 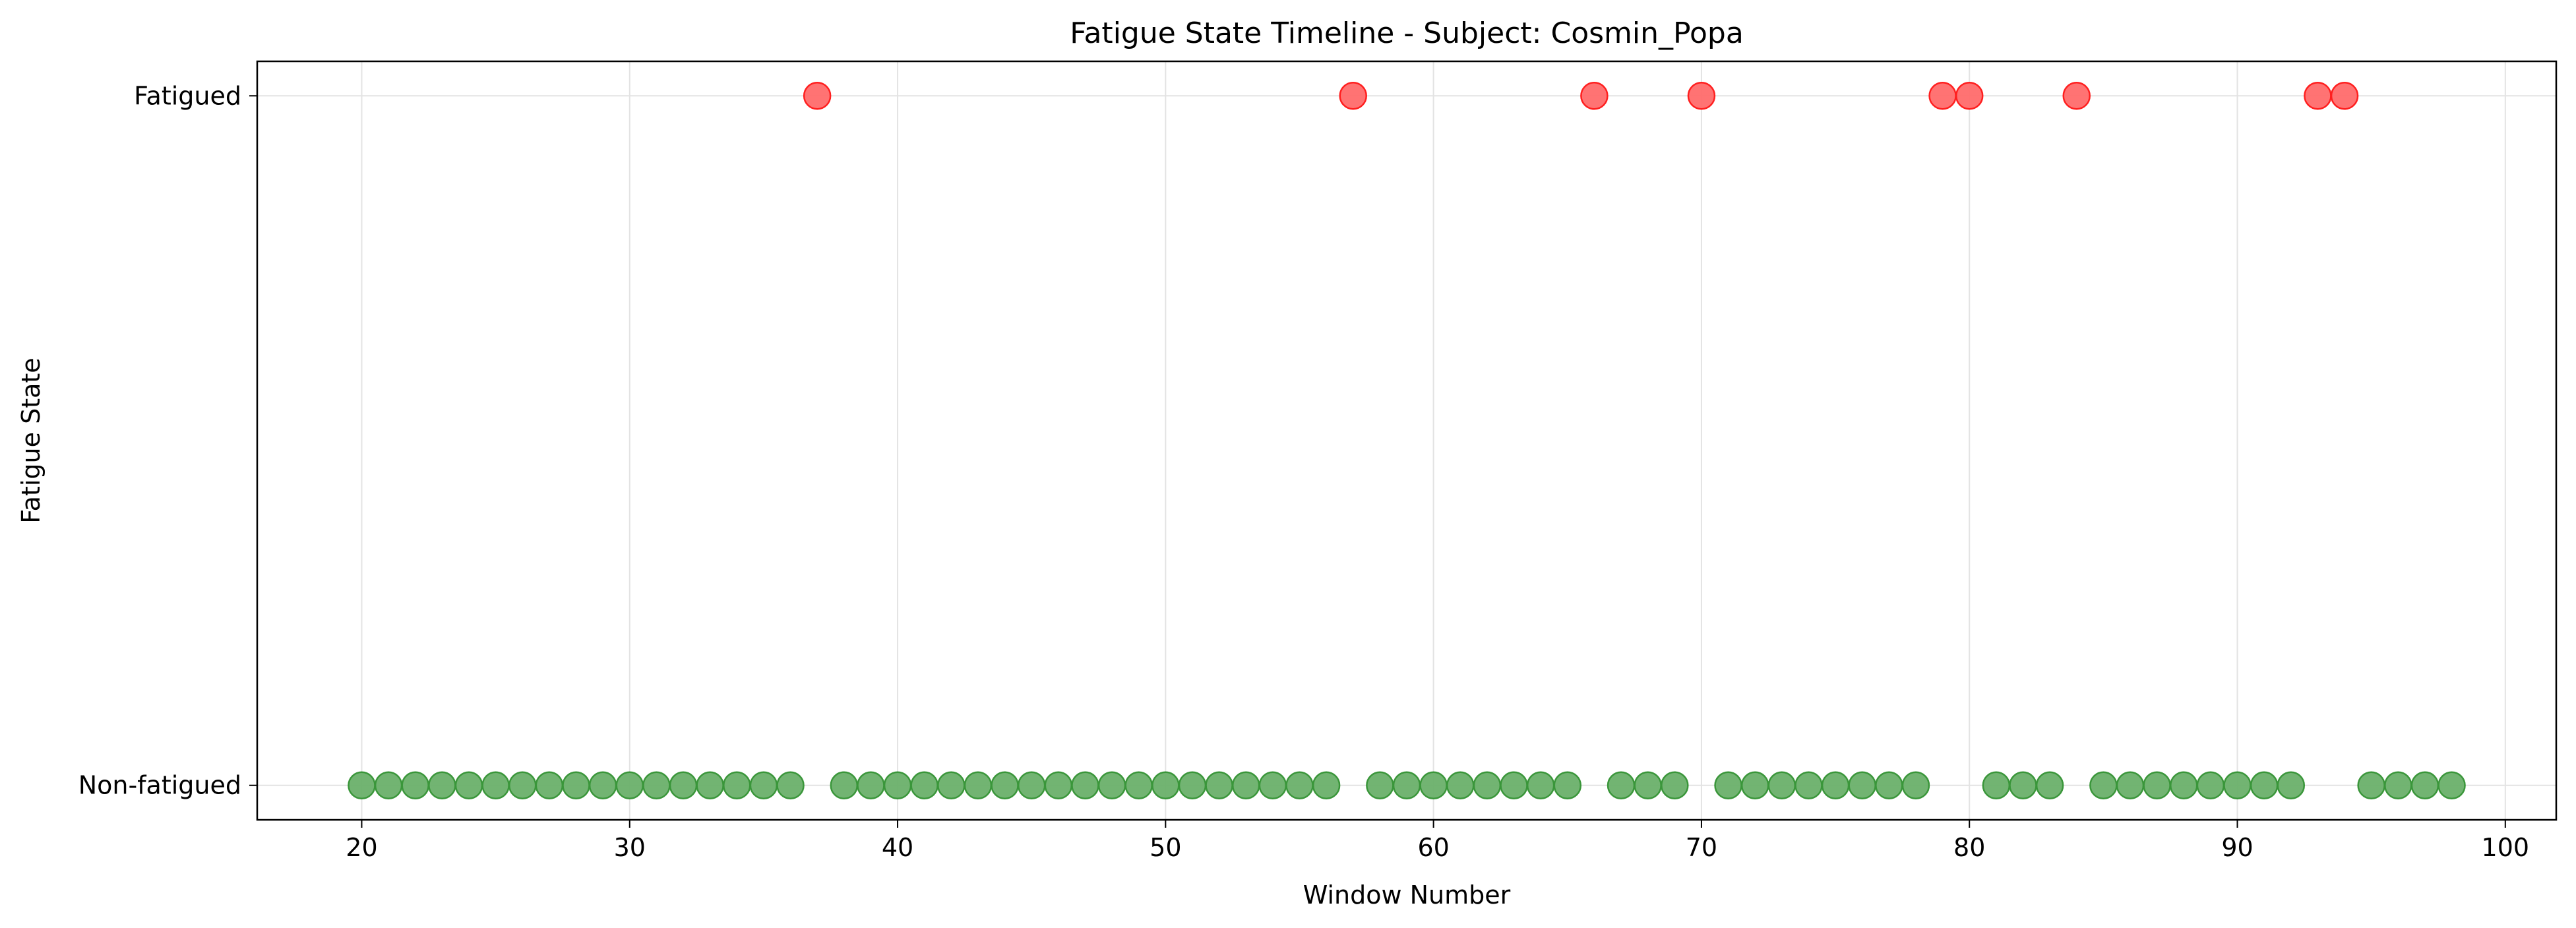 I want to click on x-tick-label: 60, so click(x=1433, y=847).